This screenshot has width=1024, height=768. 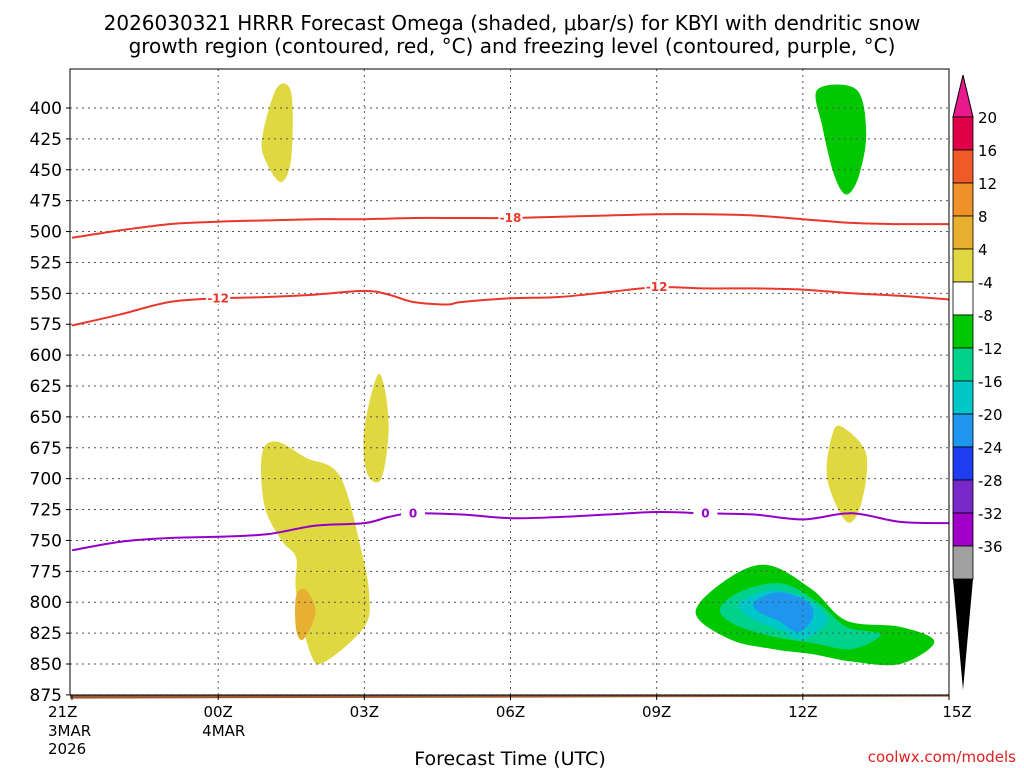 I want to click on x-tick-date: 4MAR, so click(x=223, y=731).